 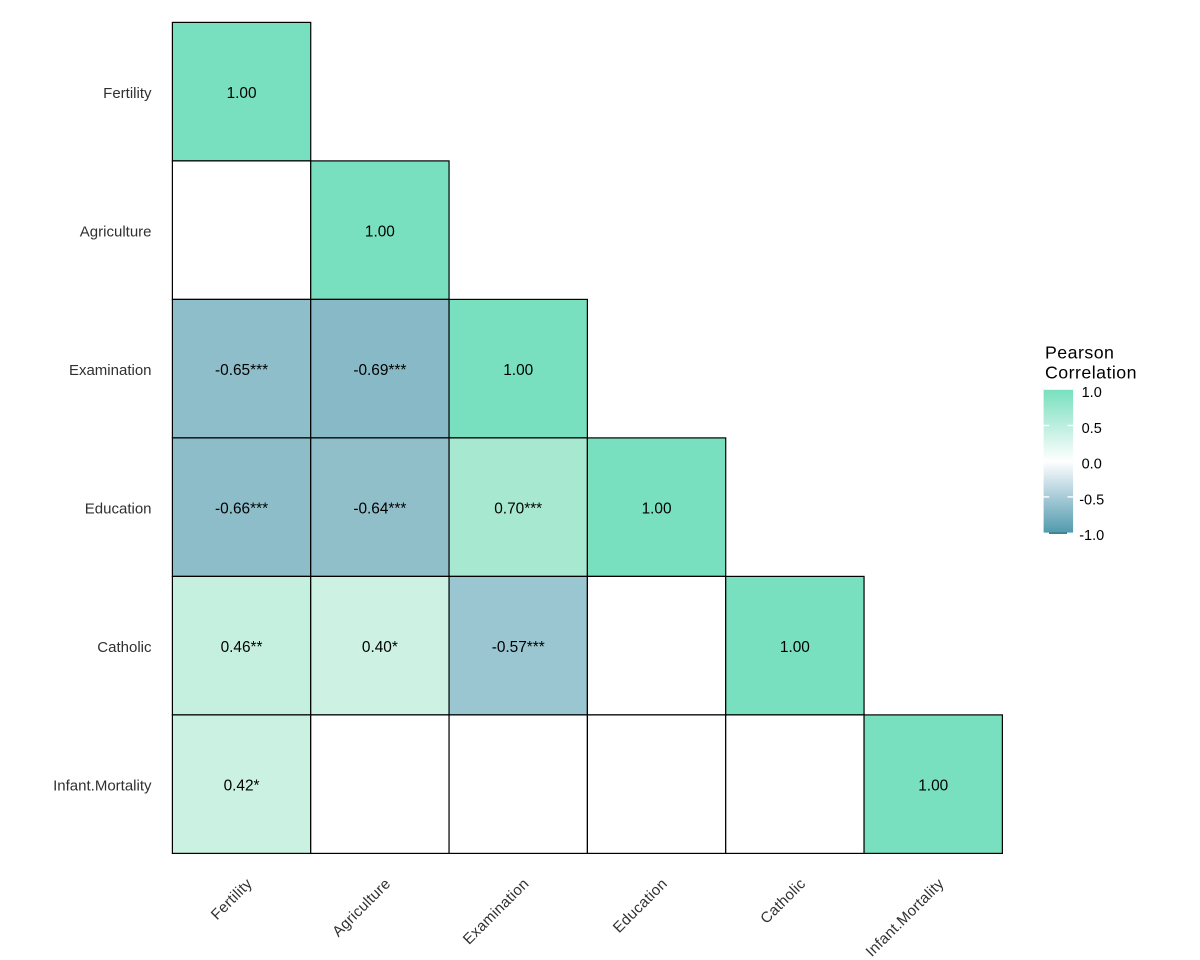 I want to click on svg-text: 0.46**, so click(x=242, y=647).